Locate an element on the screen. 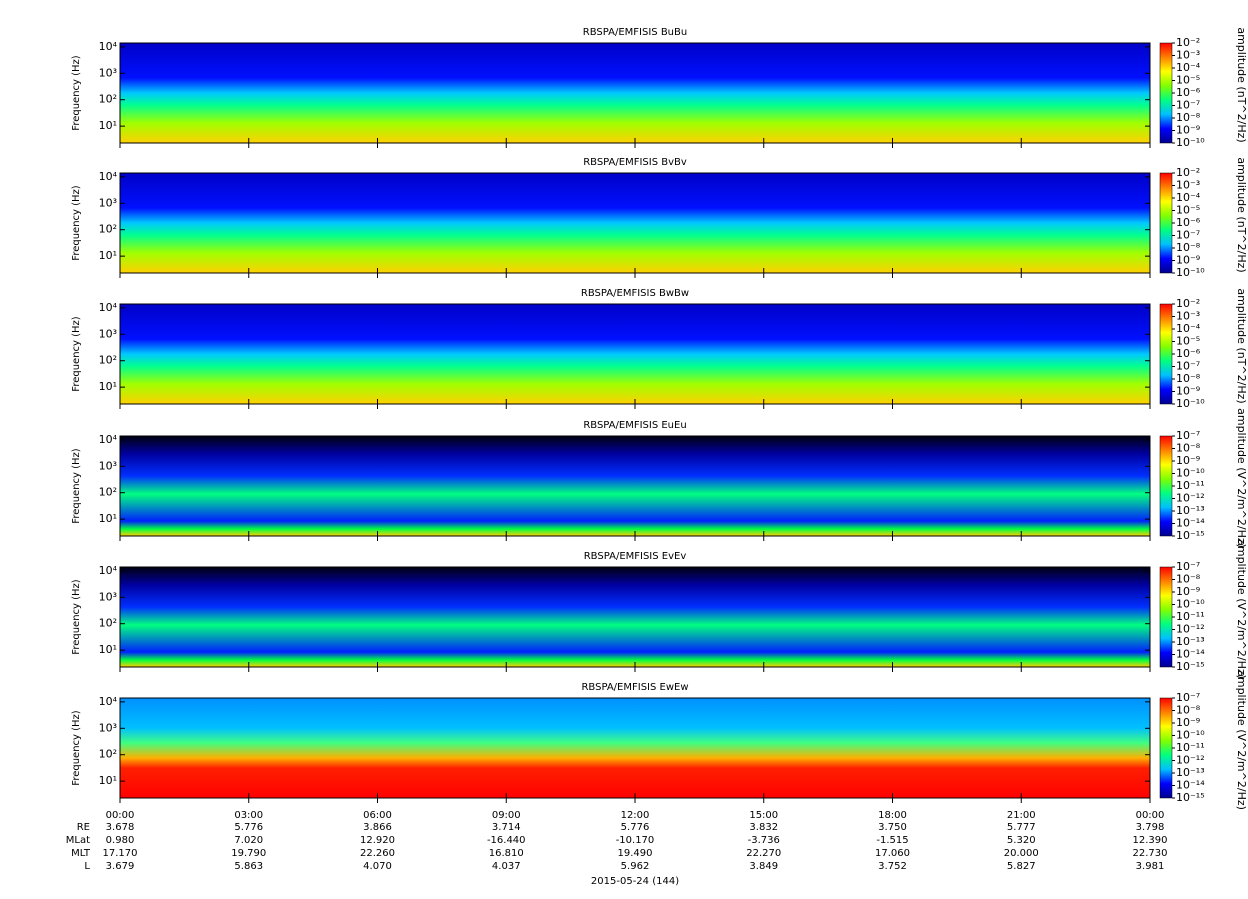  panel-title: RBSPA/EMFISIS EvEv is located at coordinates (635, 556).